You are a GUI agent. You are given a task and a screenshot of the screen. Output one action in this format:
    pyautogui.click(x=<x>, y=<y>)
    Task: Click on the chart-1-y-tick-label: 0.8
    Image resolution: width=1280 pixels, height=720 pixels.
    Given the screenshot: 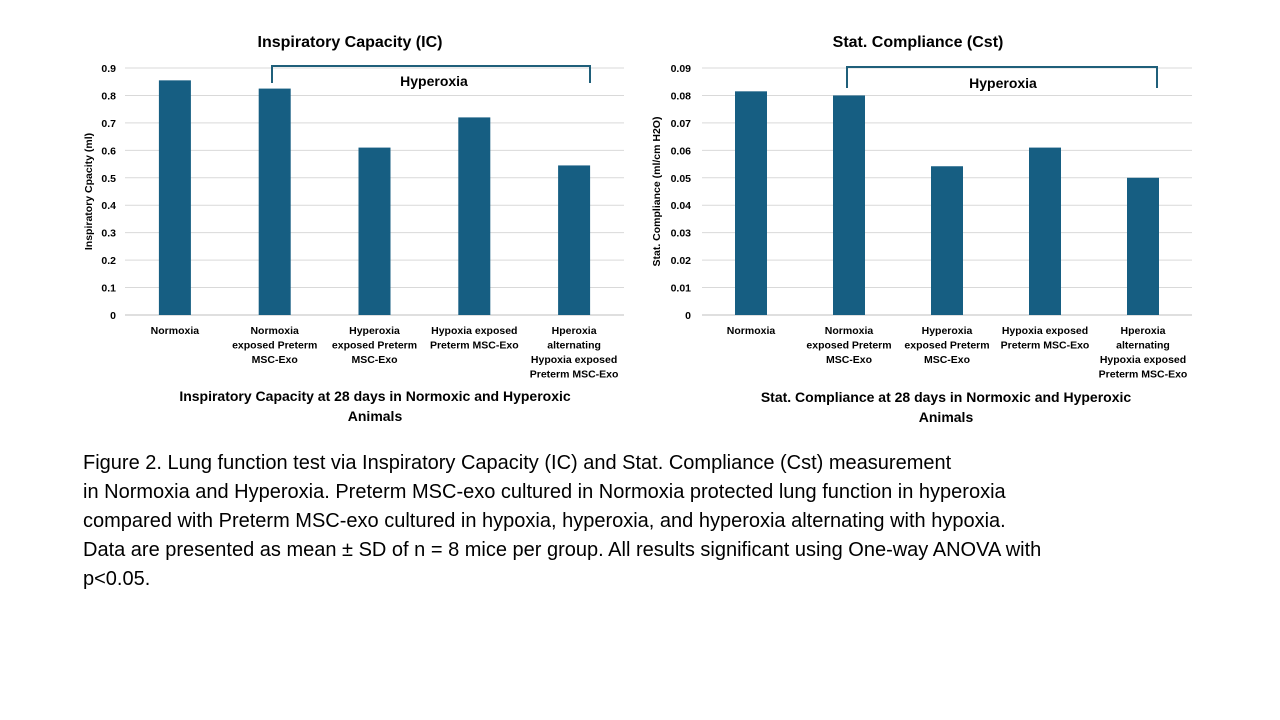 What is the action you would take?
    pyautogui.click(x=108, y=96)
    